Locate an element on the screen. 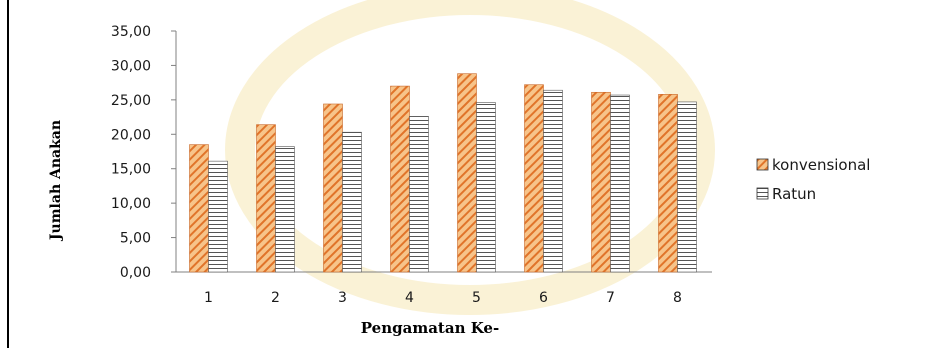 The height and width of the screenshot is (353, 932). y-axis: 0,00 5,00 10,00 15,00 20,00 25,00 30,00 35,00 is located at coordinates (144, 152).